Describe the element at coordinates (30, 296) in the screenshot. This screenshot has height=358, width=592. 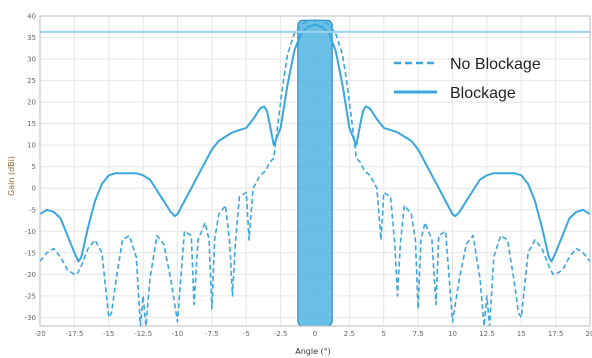
I see `y-tick-label: -25` at that location.